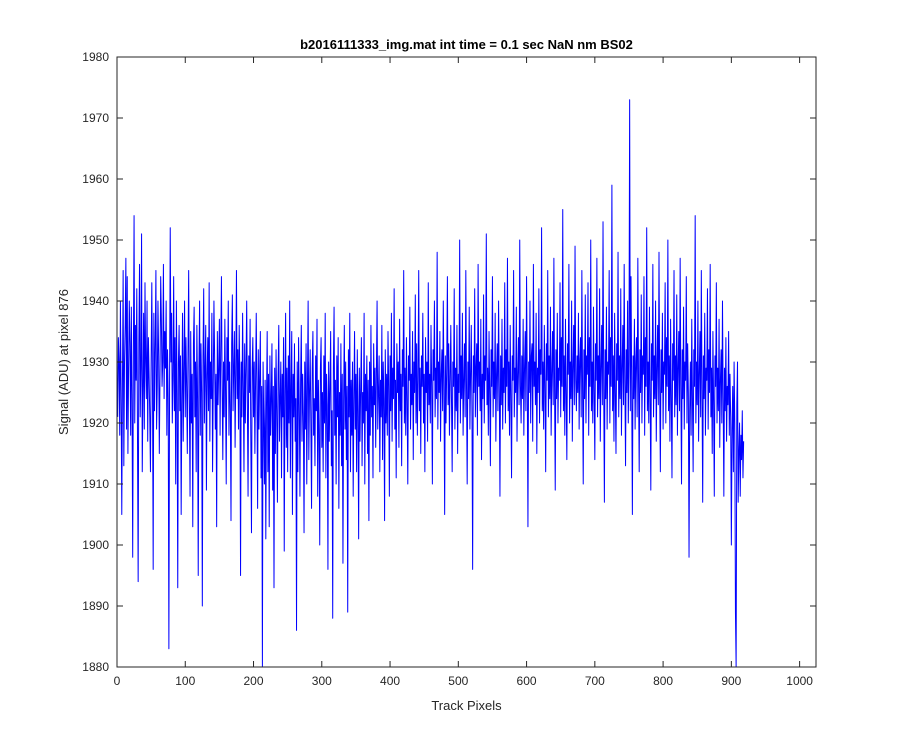  What do you see at coordinates (95, 301) in the screenshot?
I see `y-tick-label: 1940` at bounding box center [95, 301].